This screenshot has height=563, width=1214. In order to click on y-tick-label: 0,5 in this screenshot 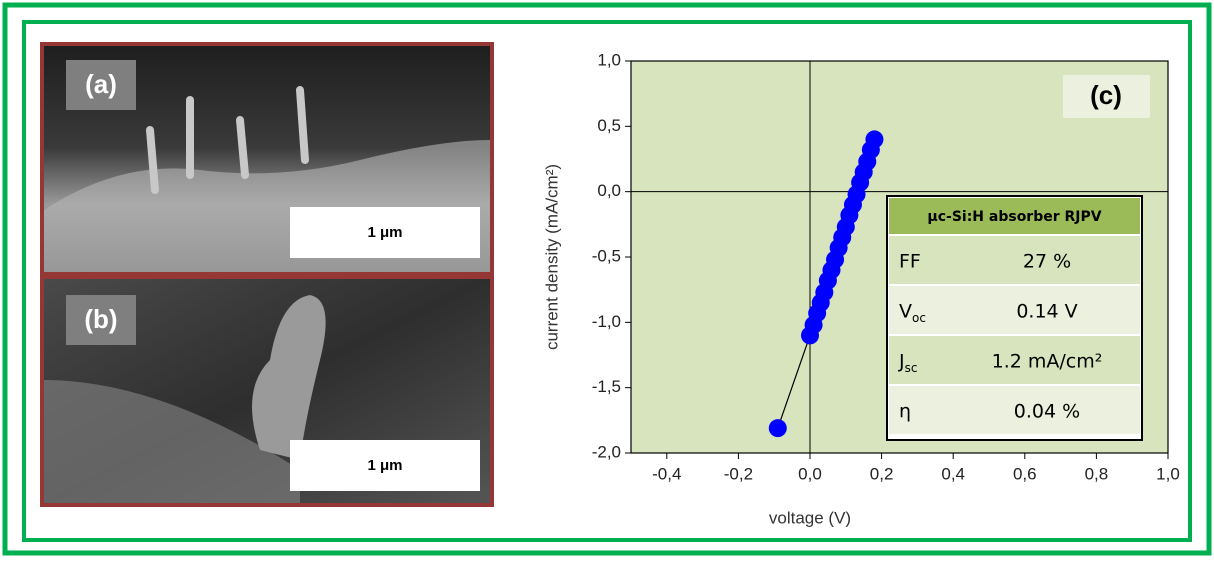, I will do `click(609, 125)`.